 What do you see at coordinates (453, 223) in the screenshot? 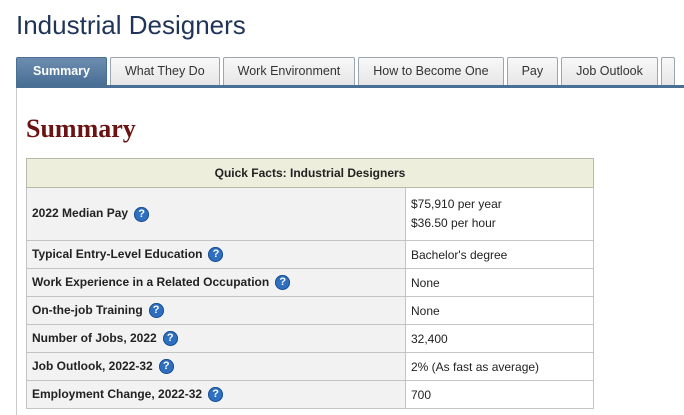
I see `median-pay-hourly: $36.50 per hour` at bounding box center [453, 223].